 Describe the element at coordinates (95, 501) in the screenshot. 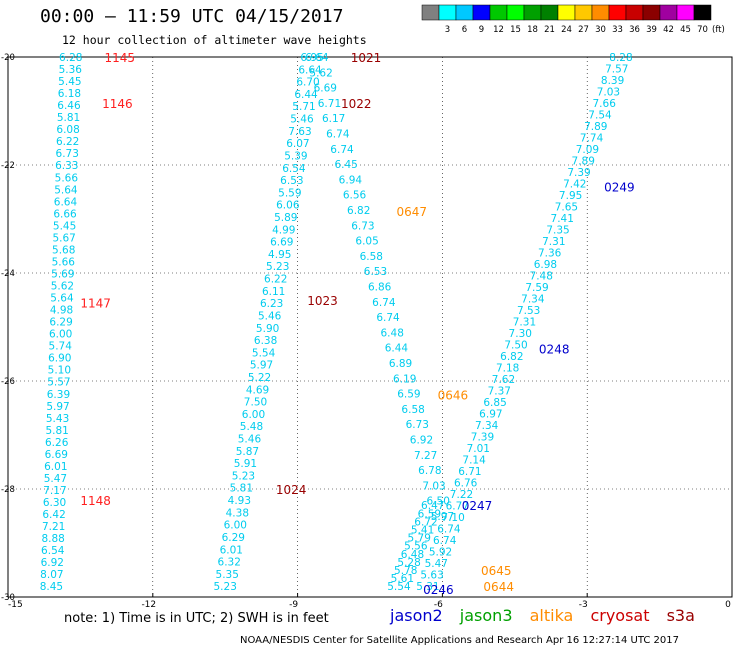

I see `pass-time-label: 1148` at that location.